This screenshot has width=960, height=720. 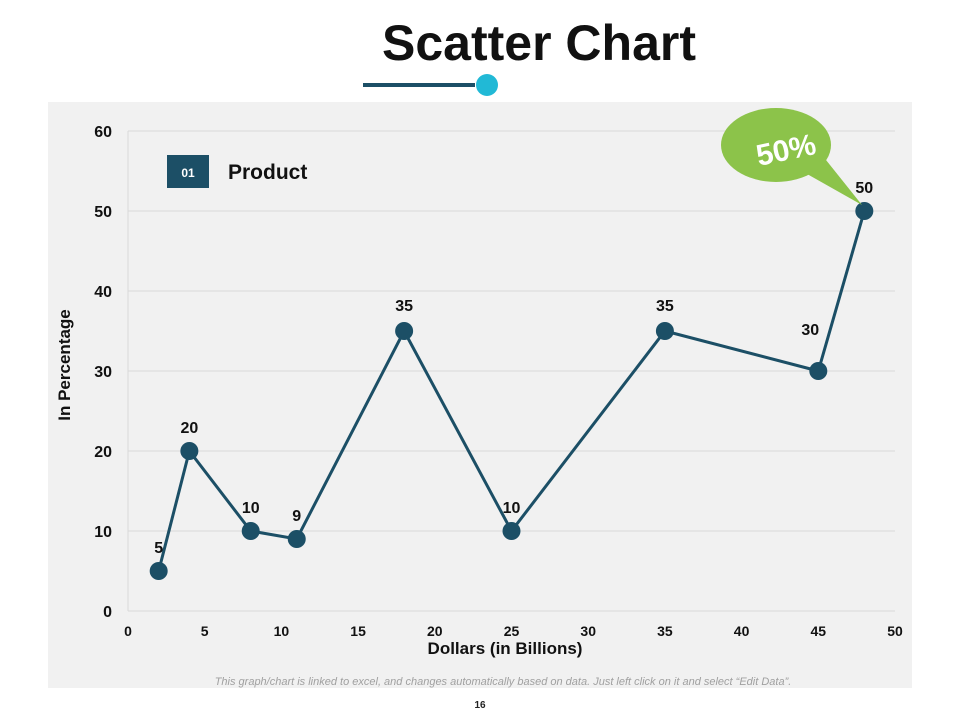 I want to click on legend-number: 01, so click(x=188, y=173).